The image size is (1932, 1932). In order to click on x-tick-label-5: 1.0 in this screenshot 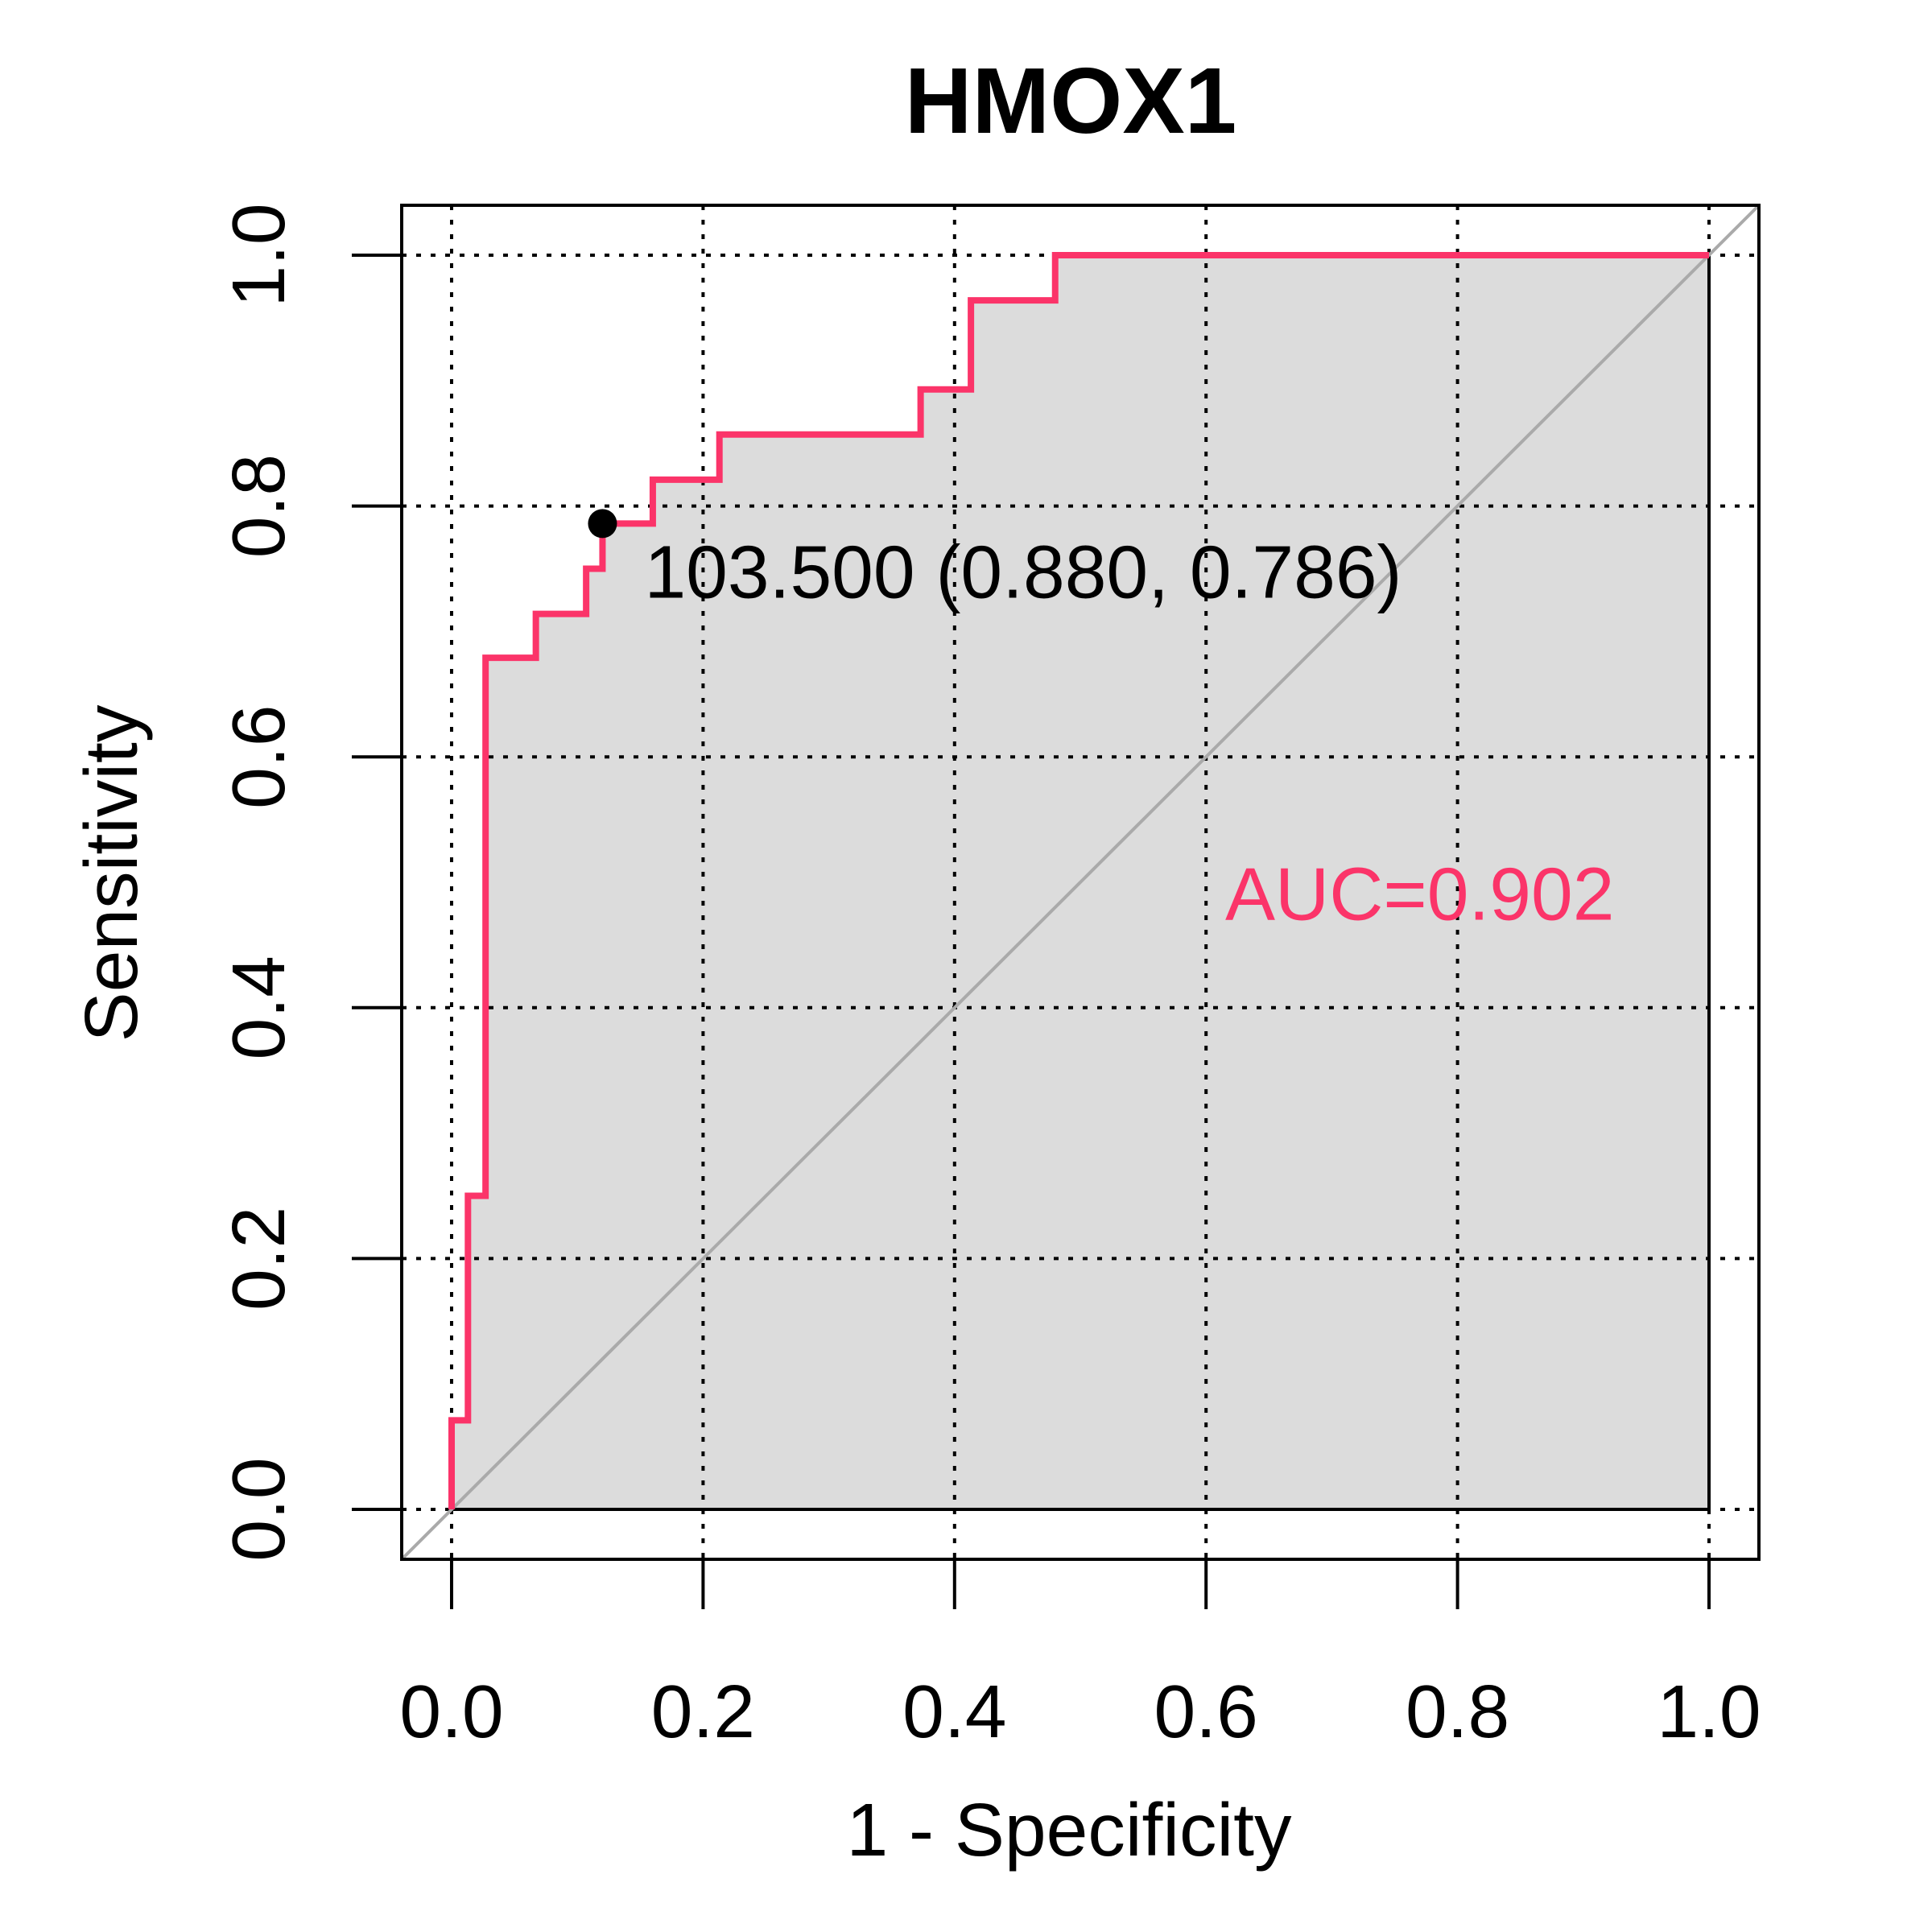, I will do `click(1709, 1711)`.